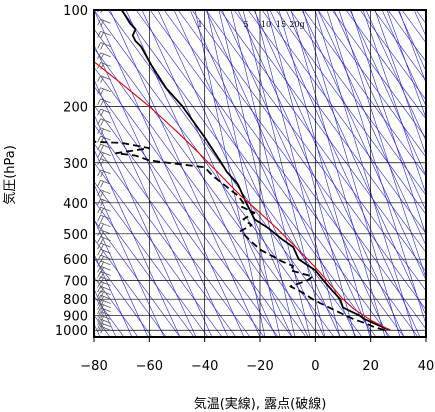 The image size is (435, 412). Describe the element at coordinates (75, 11) in the screenshot. I see `y-tick-label: 100` at that location.